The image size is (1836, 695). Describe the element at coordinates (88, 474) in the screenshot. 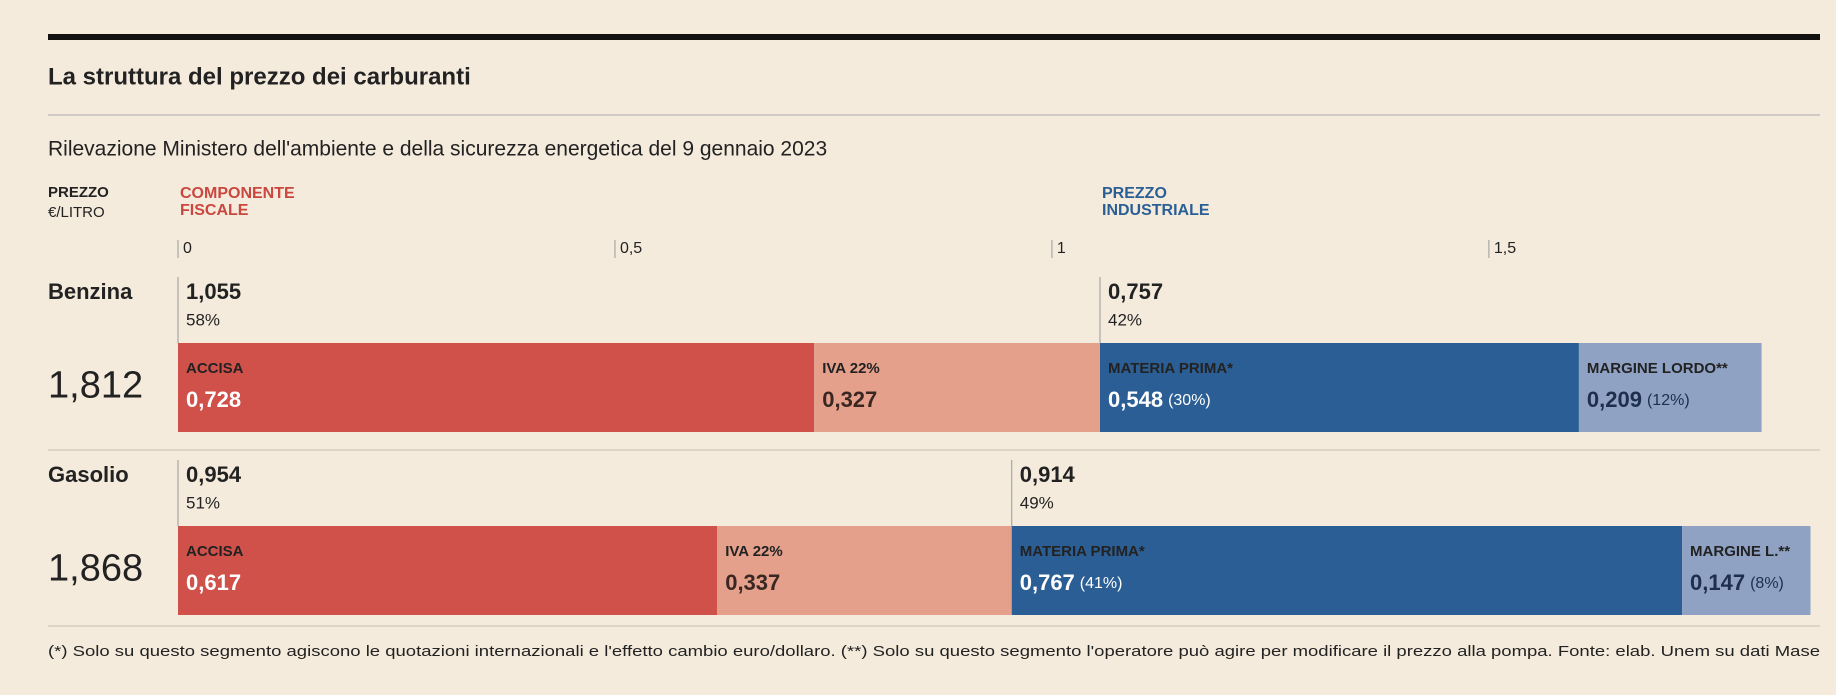

I see `category-label: Gasolio` at that location.